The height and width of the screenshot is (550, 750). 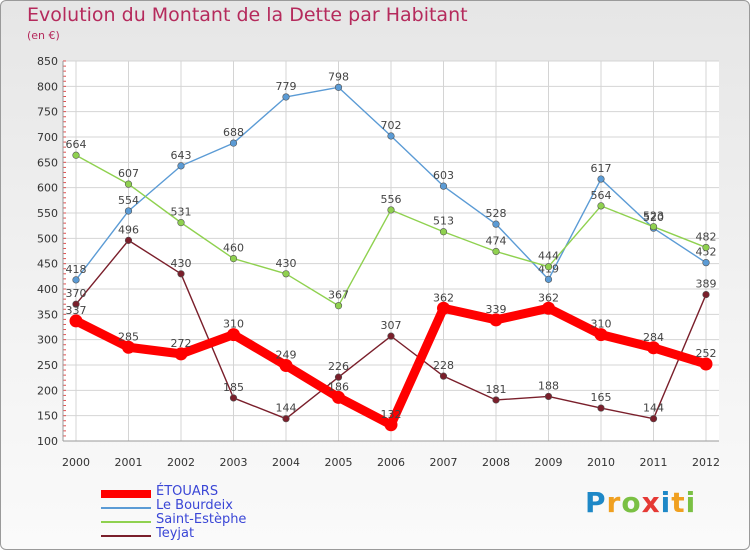 What do you see at coordinates (443, 221) in the screenshot?
I see `data-label: 513` at bounding box center [443, 221].